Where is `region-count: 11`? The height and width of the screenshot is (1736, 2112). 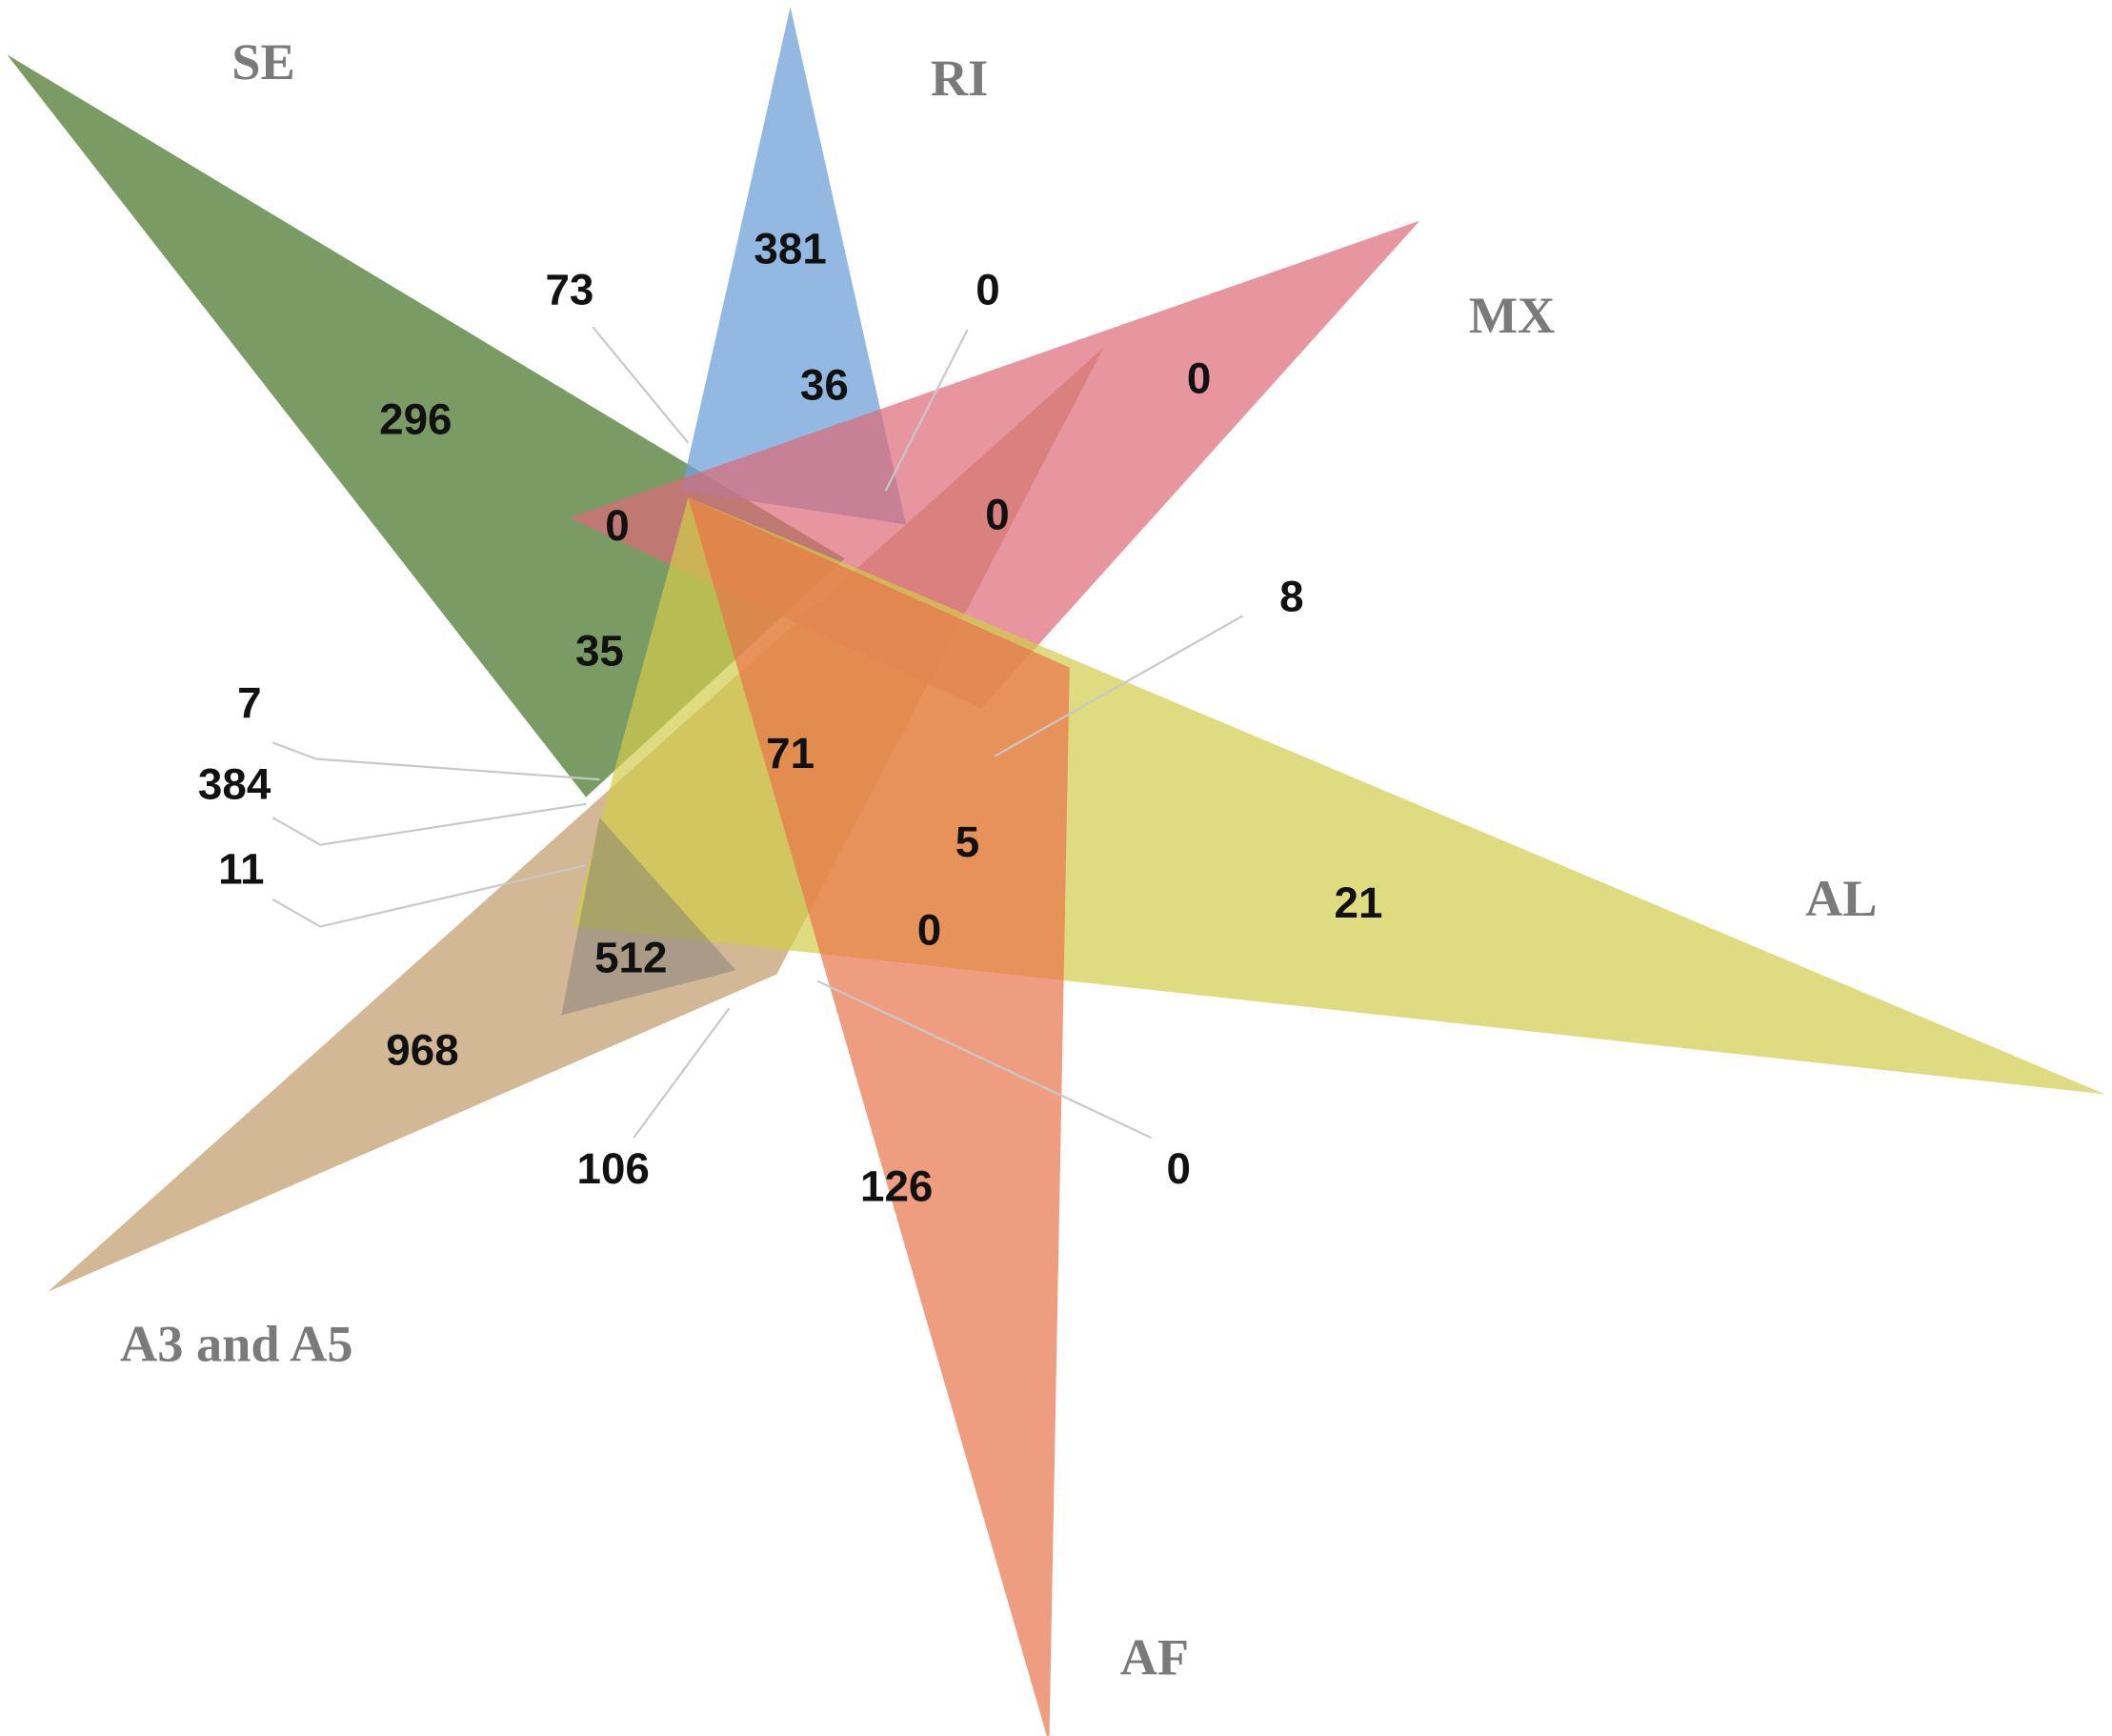 region-count: 11 is located at coordinates (241, 868).